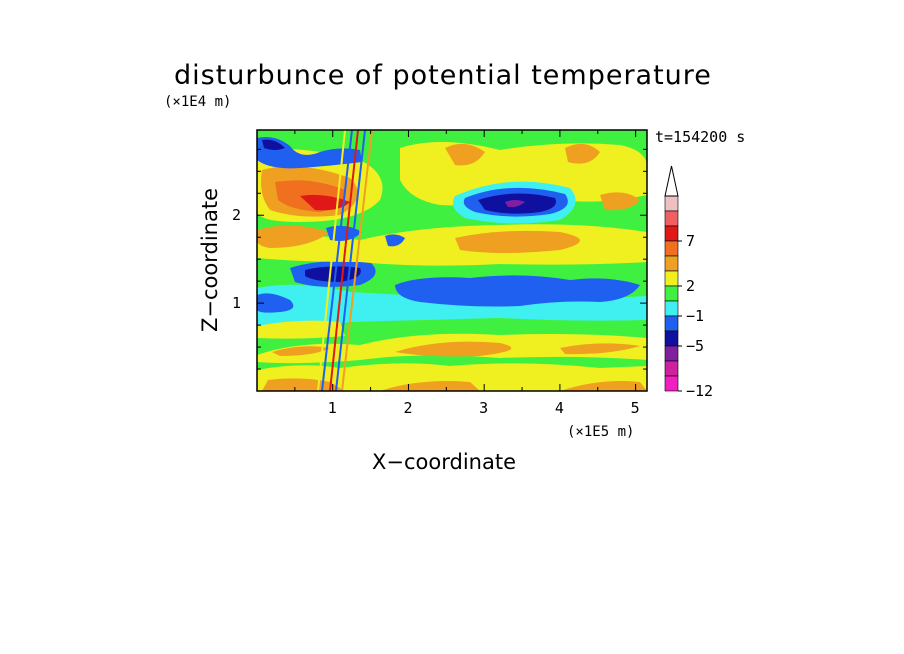 The image size is (904, 654). Describe the element at coordinates (484, 408) in the screenshot. I see `x-tick-label: 3` at that location.